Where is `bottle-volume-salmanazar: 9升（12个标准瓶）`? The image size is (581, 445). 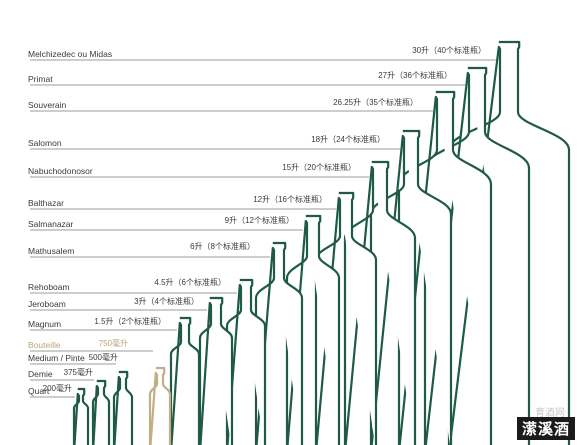
bottle-volume-salmanazar: 9升（12个标准瓶） is located at coordinates (259, 220).